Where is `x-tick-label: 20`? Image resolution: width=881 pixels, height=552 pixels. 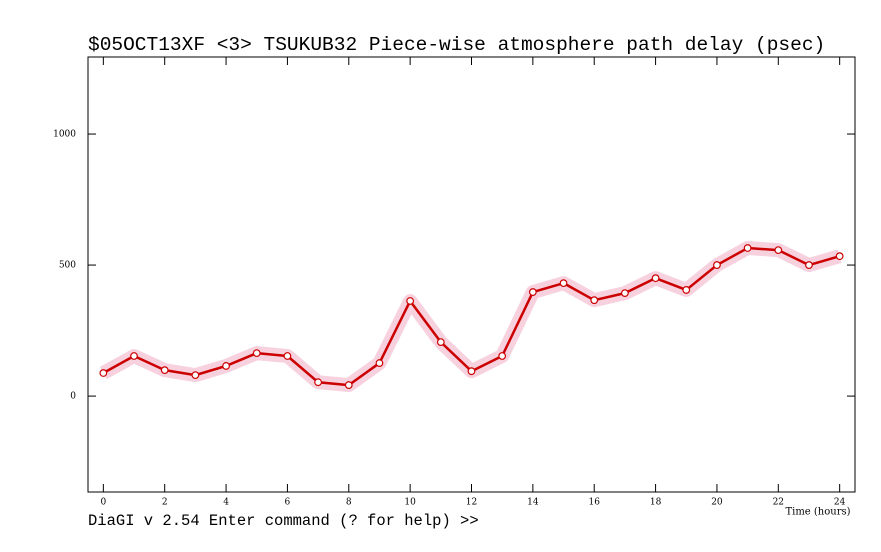
x-tick-label: 20 is located at coordinates (717, 503).